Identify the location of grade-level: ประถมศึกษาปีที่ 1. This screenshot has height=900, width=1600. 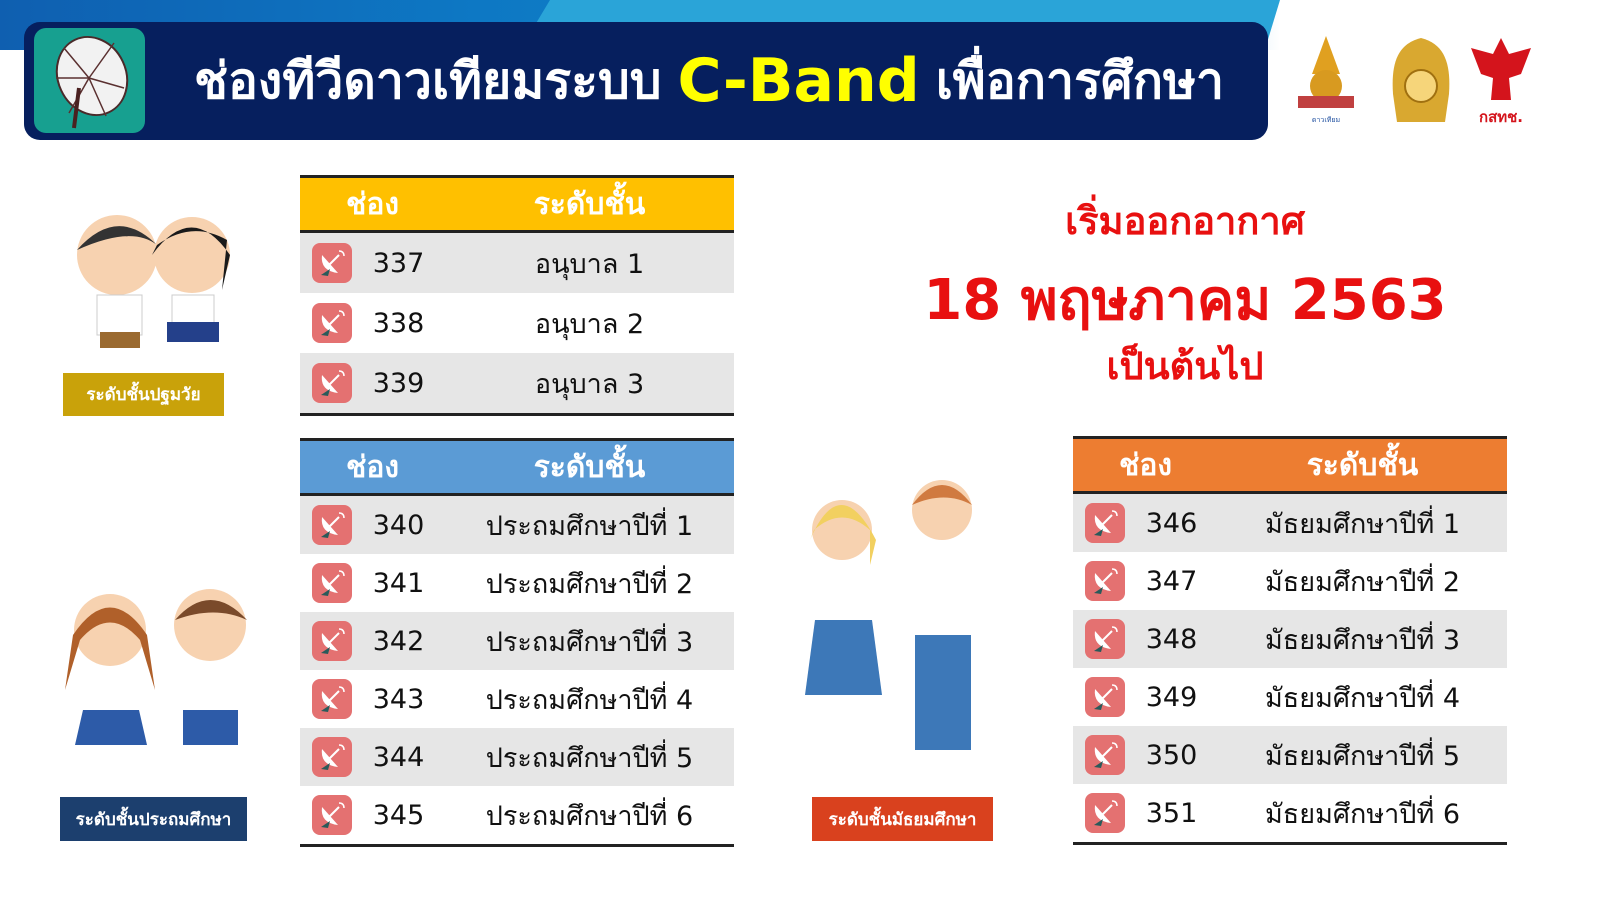
(589, 526).